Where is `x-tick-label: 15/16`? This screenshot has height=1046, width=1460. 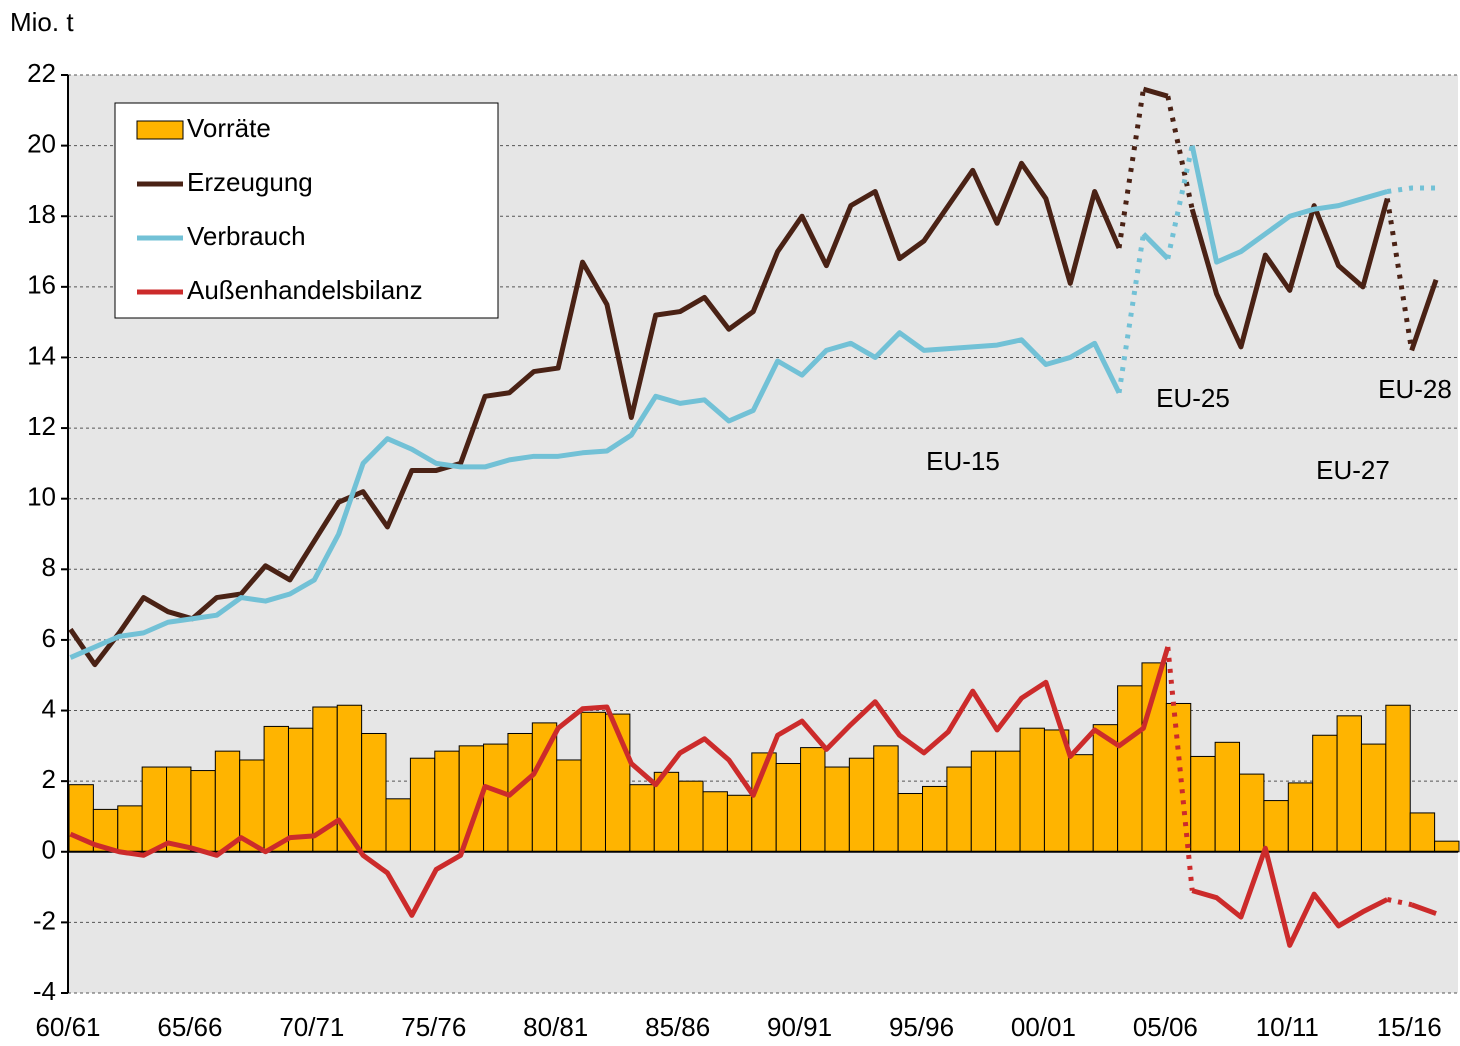 x-tick-label: 15/16 is located at coordinates (1409, 1027).